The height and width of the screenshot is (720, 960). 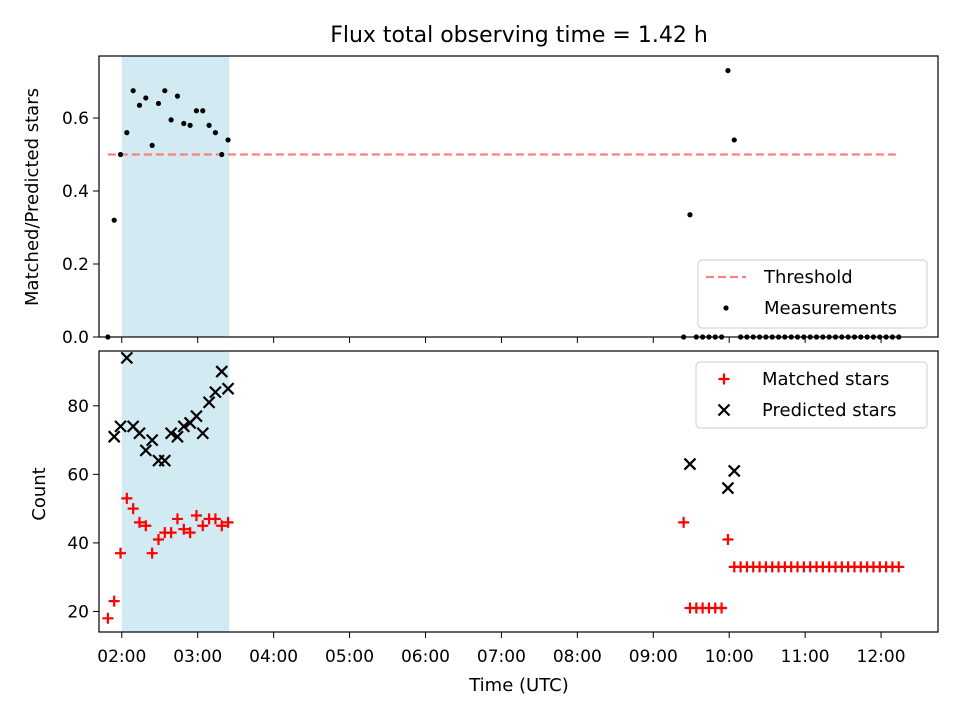 What do you see at coordinates (808, 277) in the screenshot?
I see `legend-label: Threshold` at bounding box center [808, 277].